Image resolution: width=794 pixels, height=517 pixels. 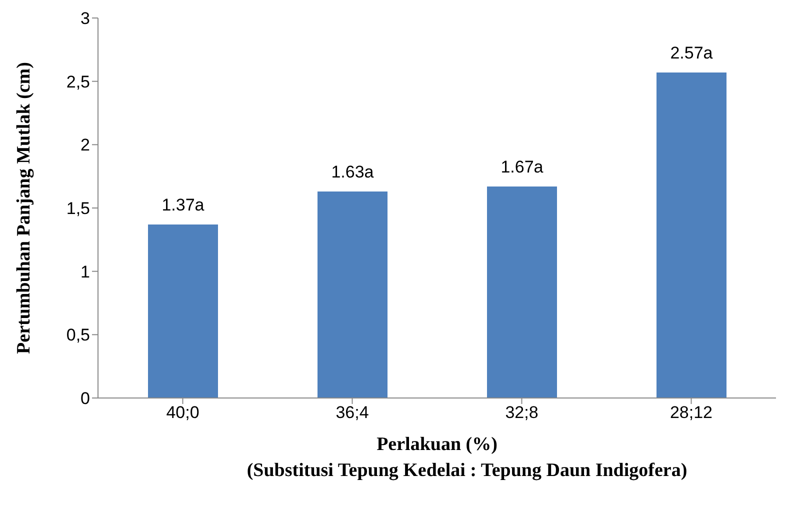 I want to click on y-tick-label: 2, so click(x=85, y=145).